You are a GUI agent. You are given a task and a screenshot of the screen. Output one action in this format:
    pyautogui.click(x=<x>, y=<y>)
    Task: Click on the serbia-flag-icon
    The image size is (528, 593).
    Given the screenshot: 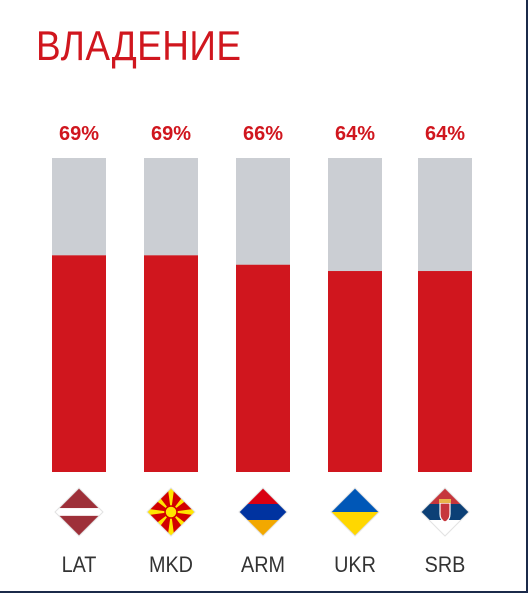 What is the action you would take?
    pyautogui.click(x=445, y=512)
    